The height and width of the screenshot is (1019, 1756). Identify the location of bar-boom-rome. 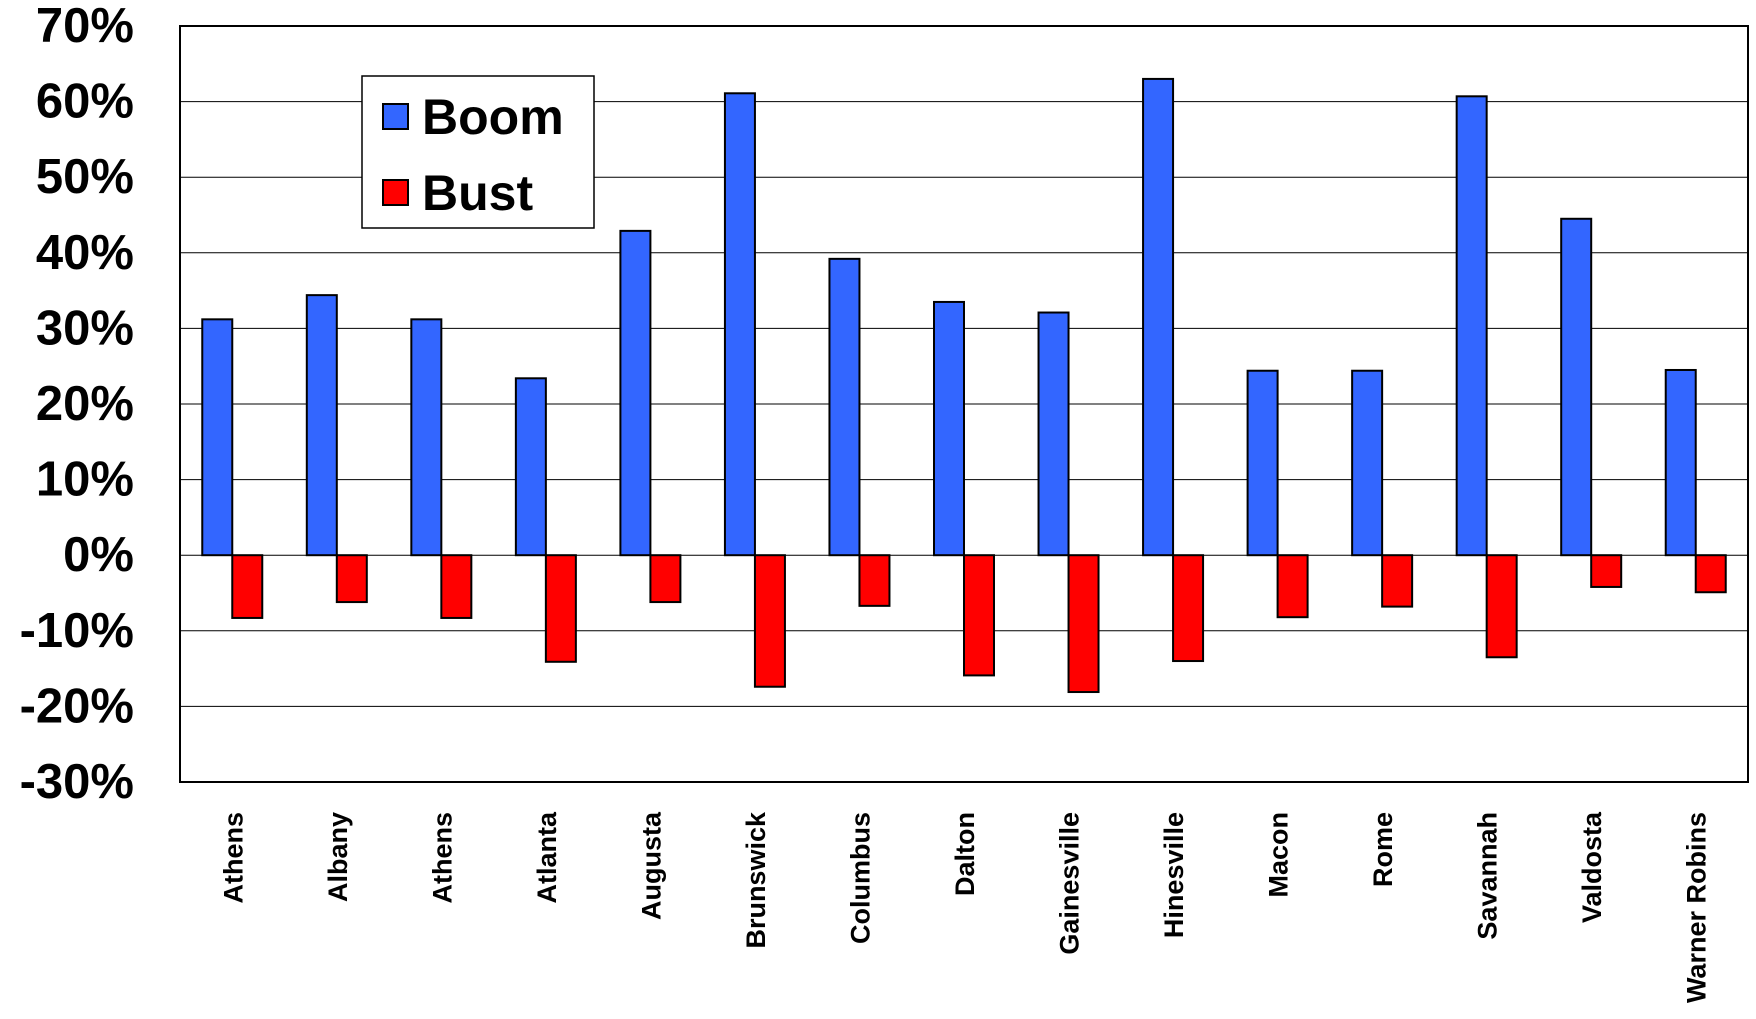
(1367, 463).